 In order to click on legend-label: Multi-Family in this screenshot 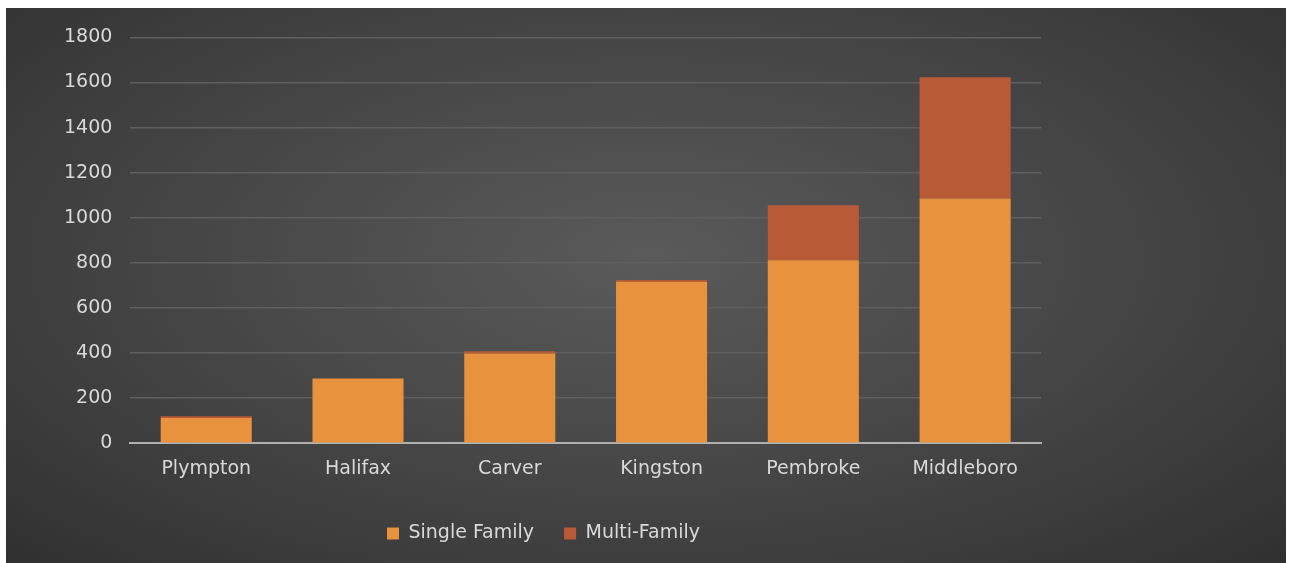, I will do `click(643, 531)`.